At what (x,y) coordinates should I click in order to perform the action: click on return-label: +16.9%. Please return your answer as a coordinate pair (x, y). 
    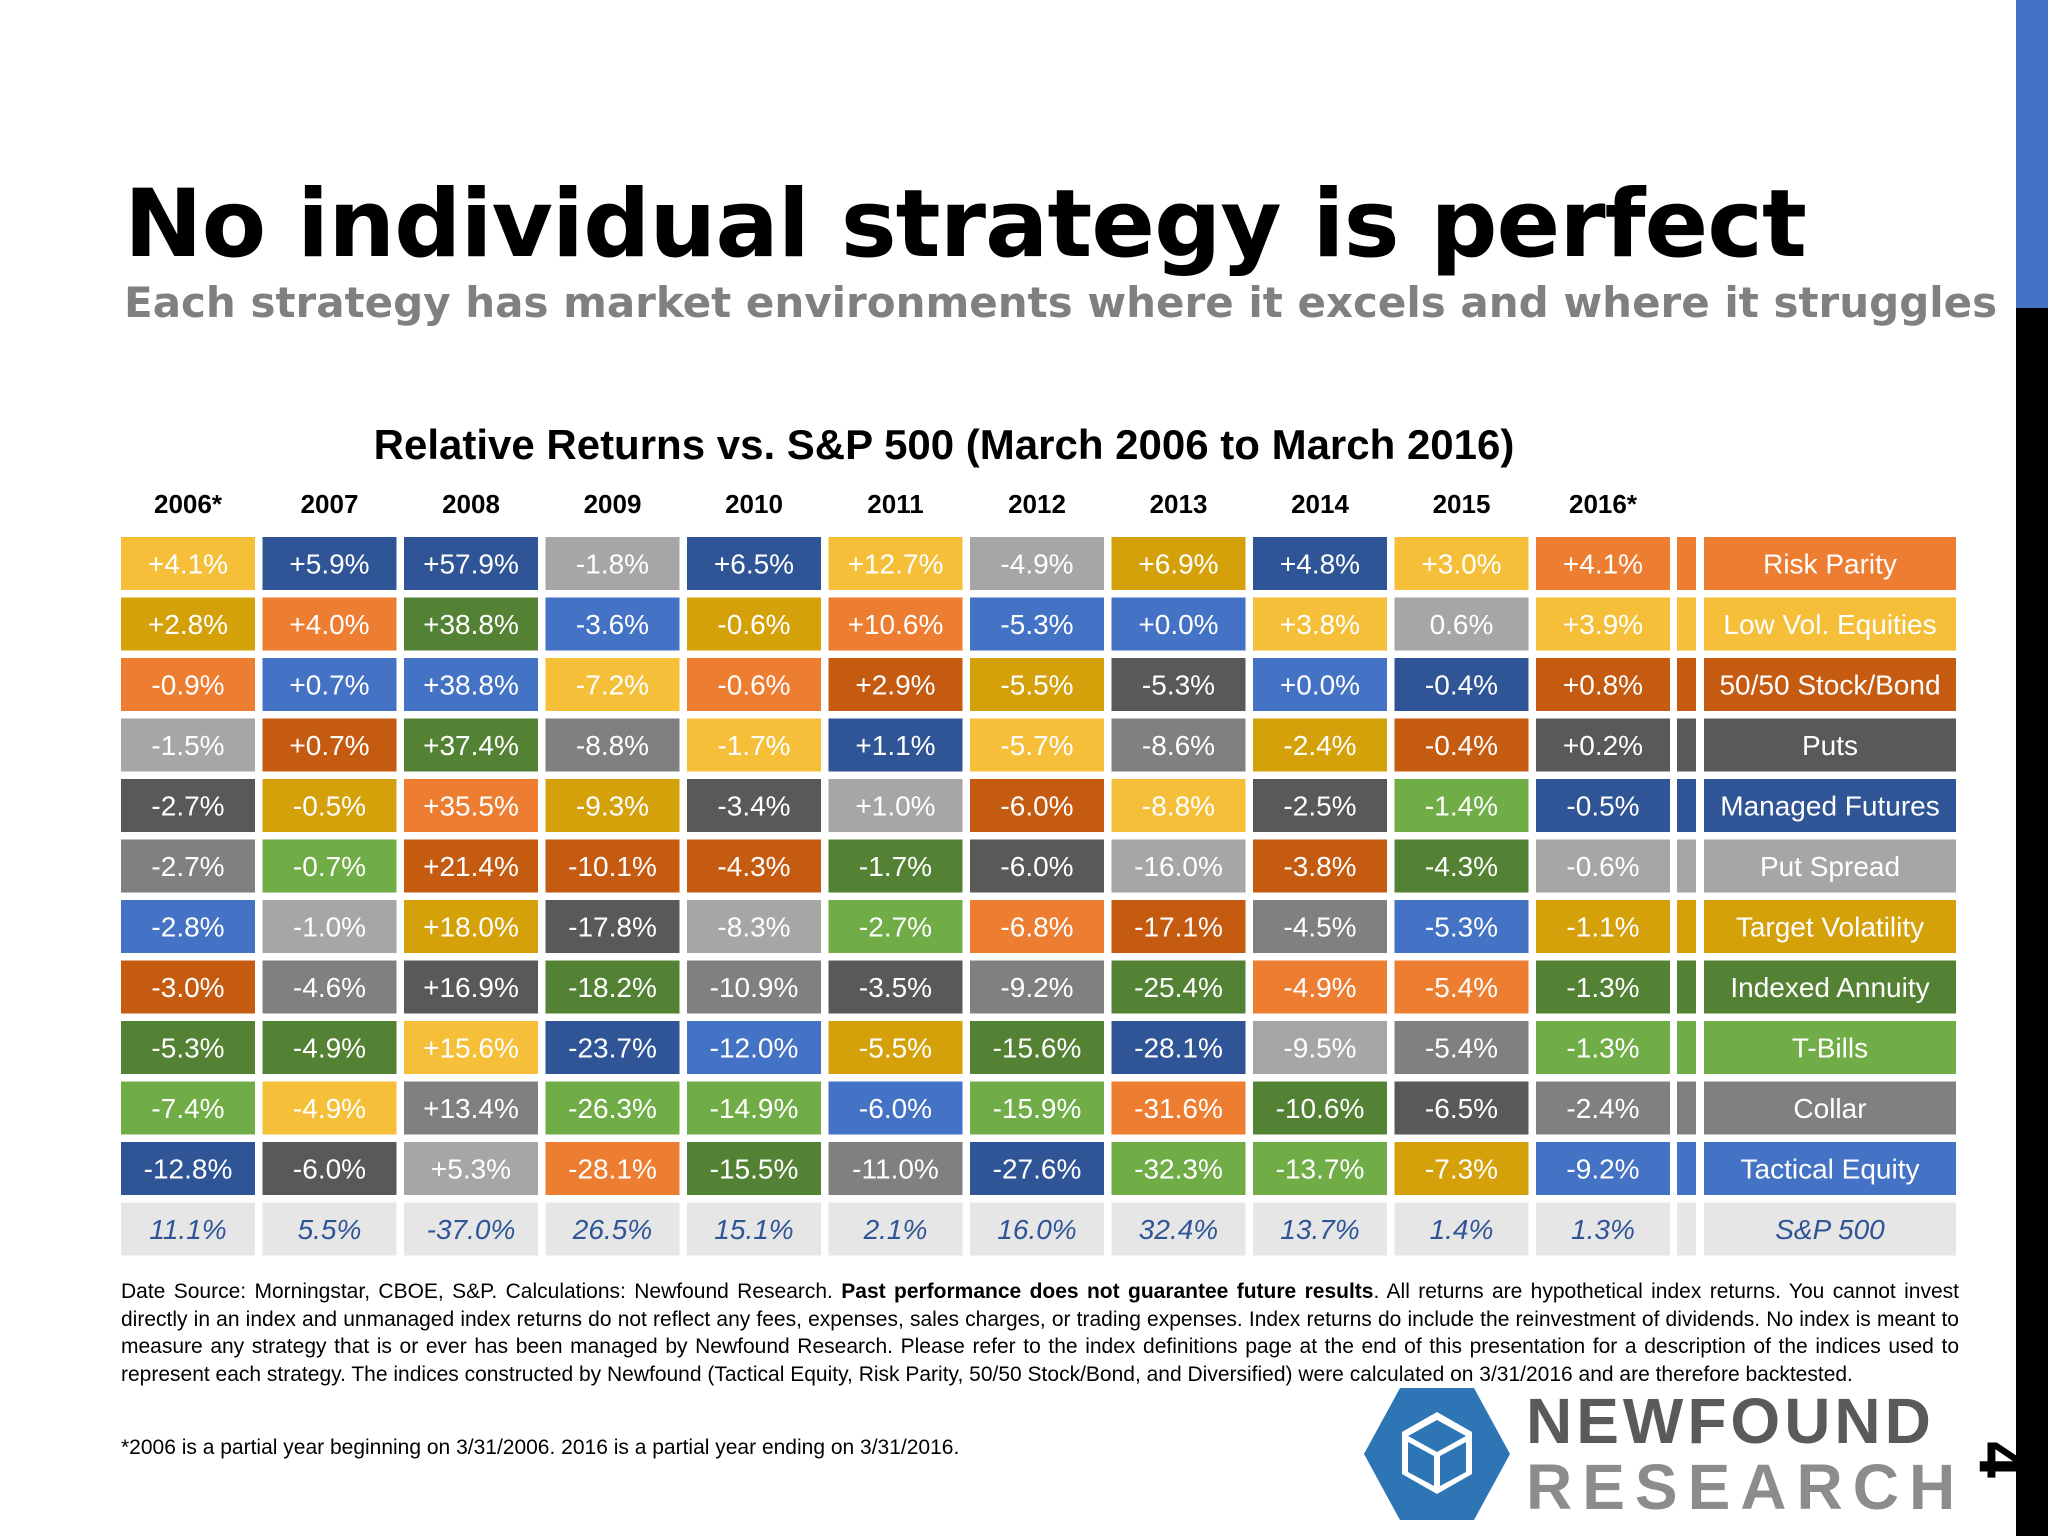
    Looking at the image, I should click on (471, 987).